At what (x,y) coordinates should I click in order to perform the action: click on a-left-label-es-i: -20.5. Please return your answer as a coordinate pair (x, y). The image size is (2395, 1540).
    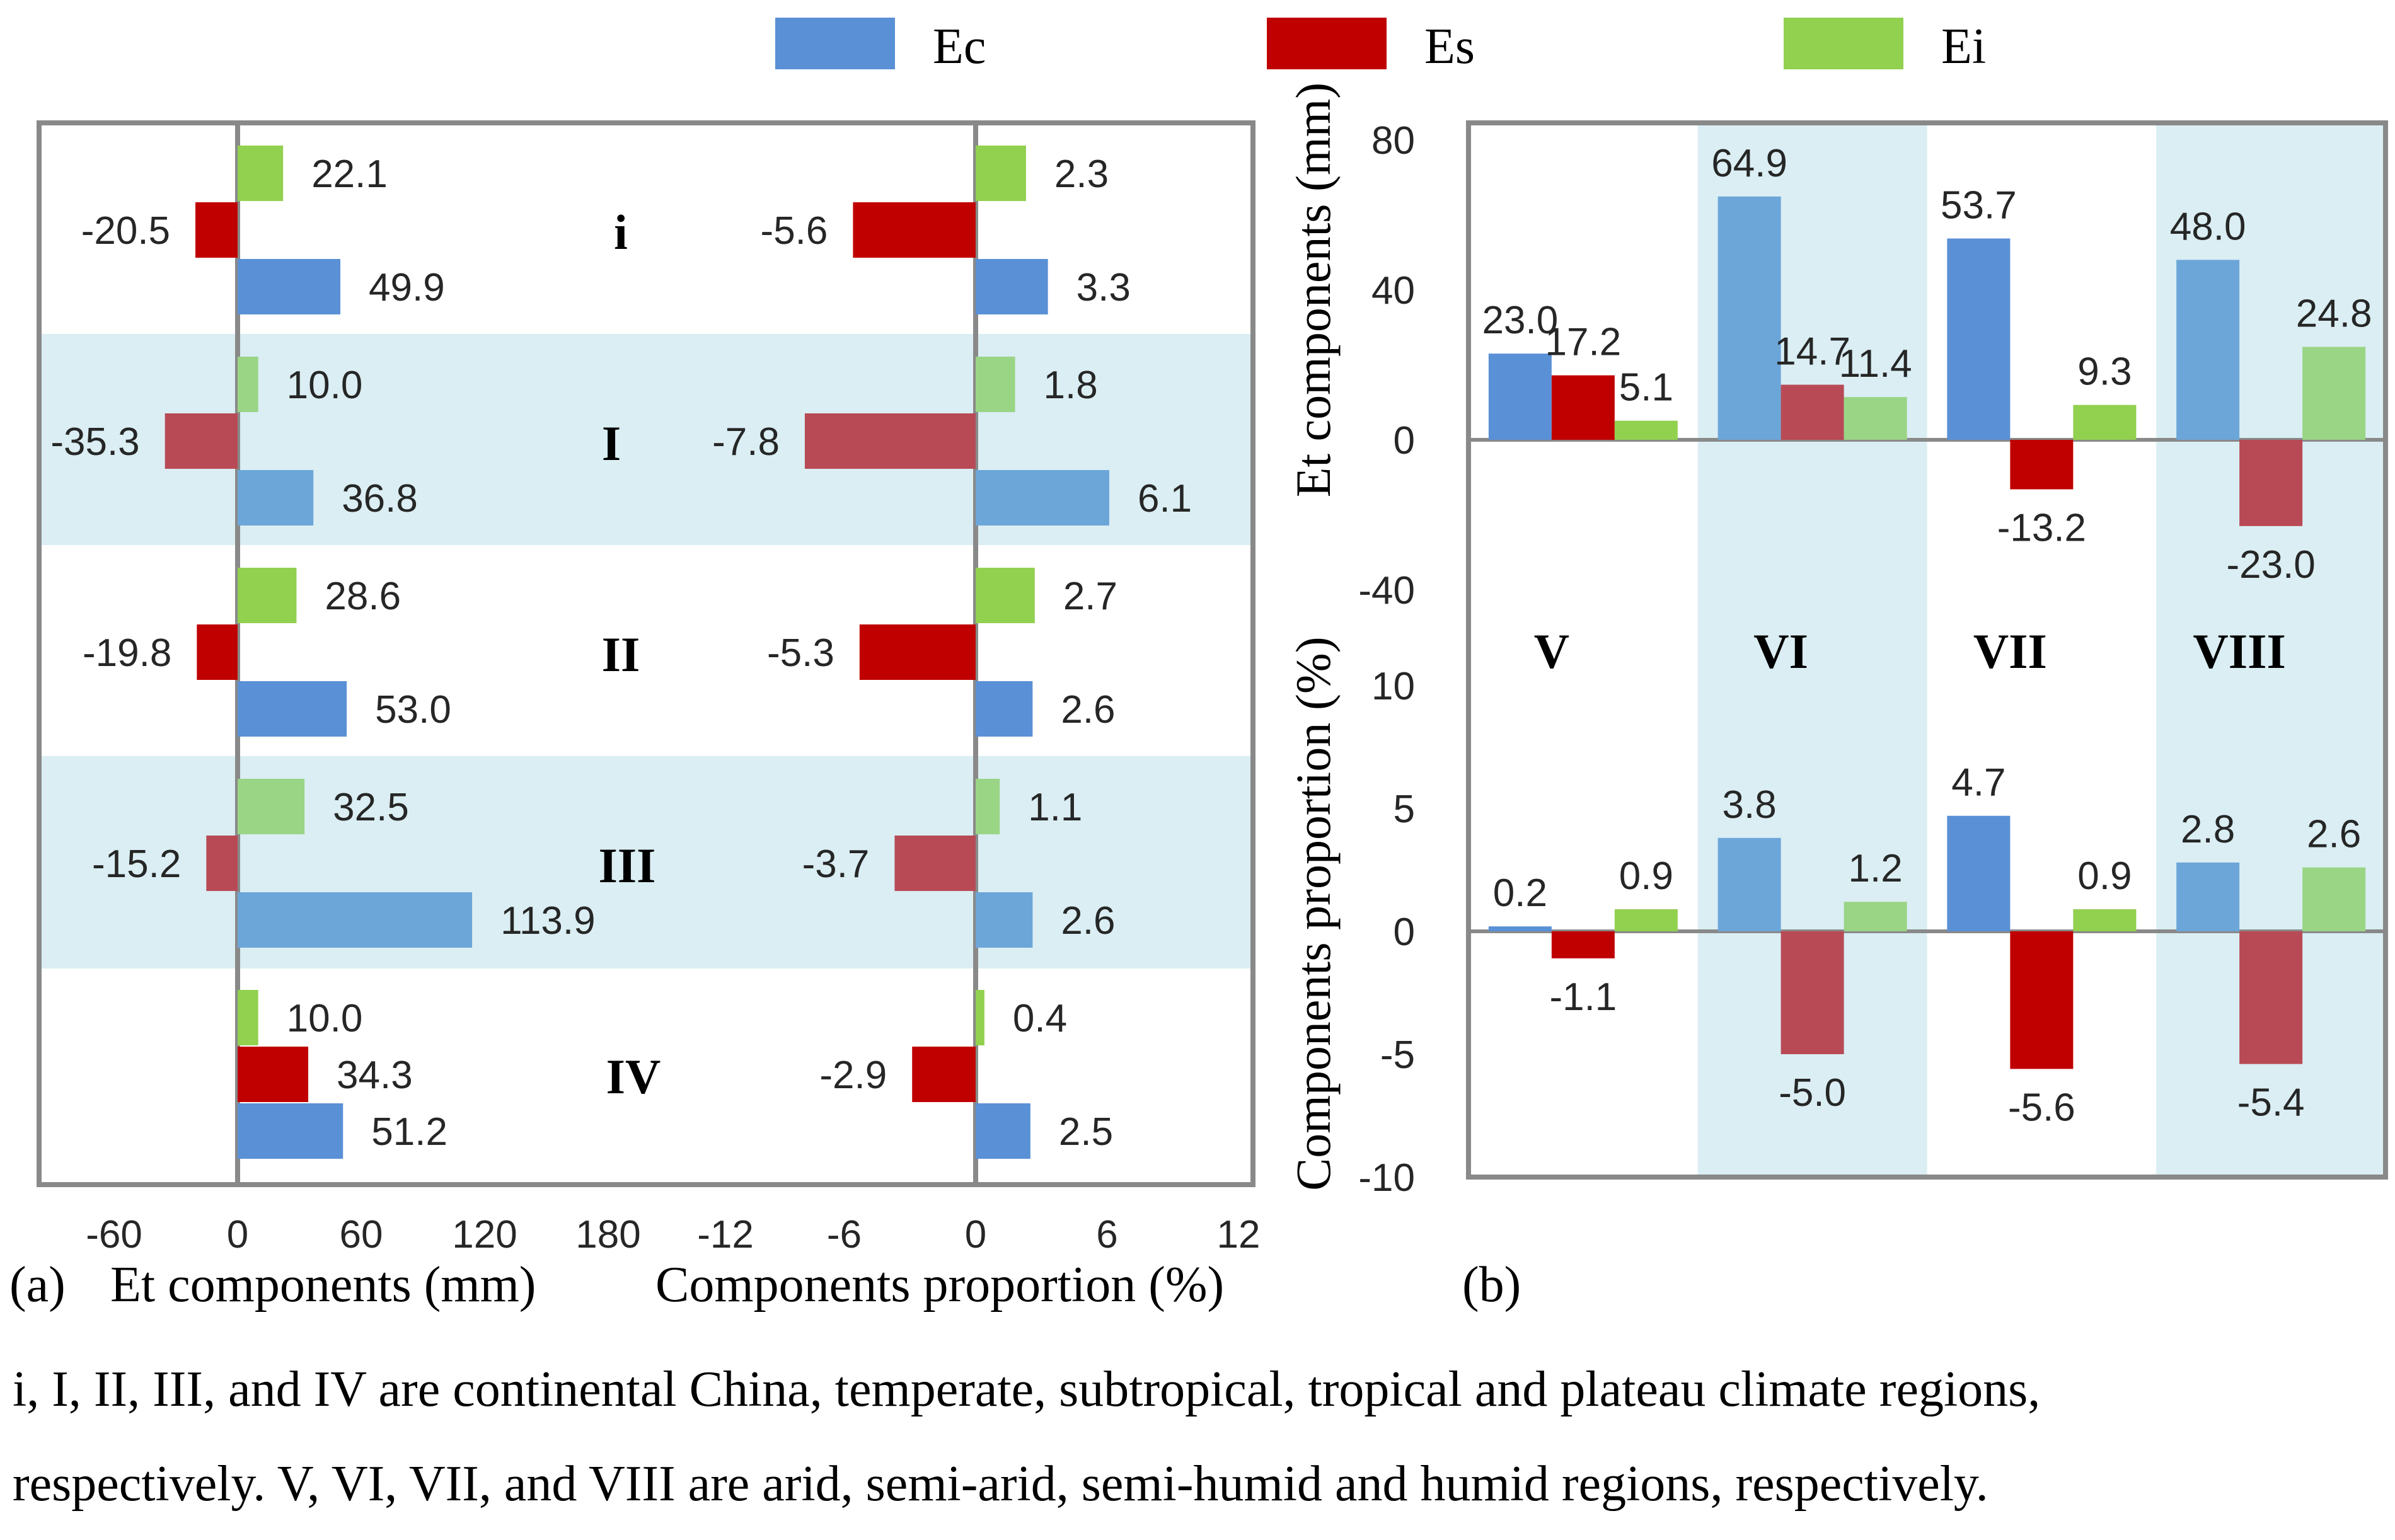
    Looking at the image, I should click on (126, 231).